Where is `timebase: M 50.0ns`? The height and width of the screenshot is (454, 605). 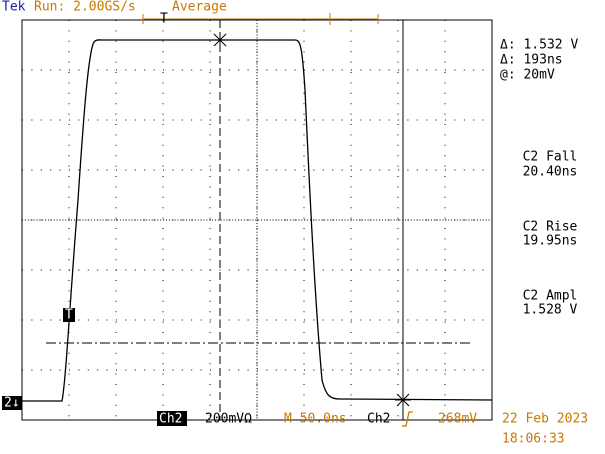
timebase: M 50.0ns is located at coordinates (315, 419).